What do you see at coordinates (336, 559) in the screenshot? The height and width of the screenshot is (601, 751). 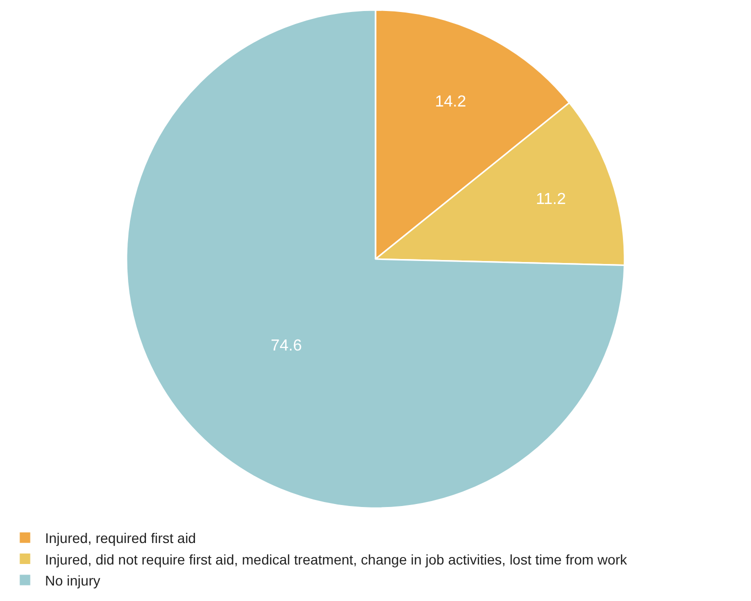 I see `legend-label: Injured, did not require first aid, medical treatment, change in job activities, lost time from work` at bounding box center [336, 559].